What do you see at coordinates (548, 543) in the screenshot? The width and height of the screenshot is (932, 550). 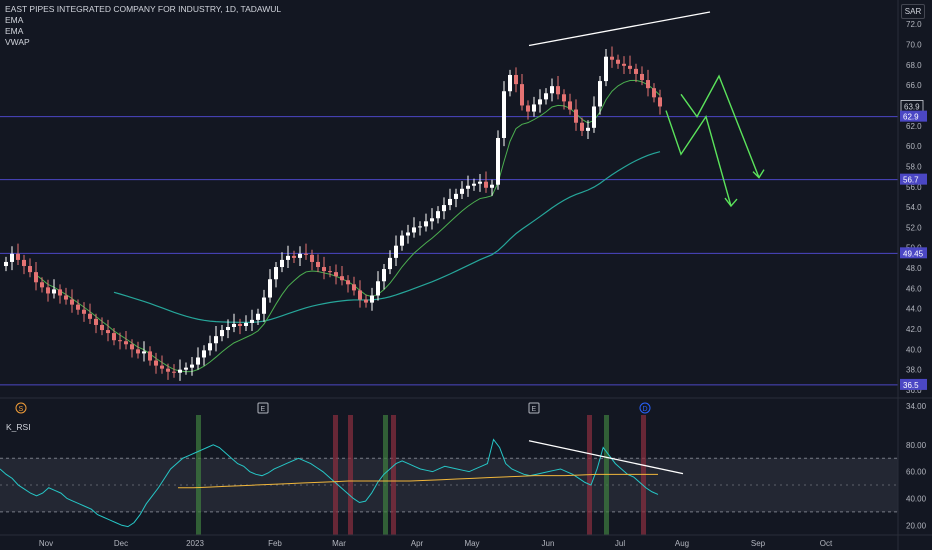 I see `time-tick-label: Jun` at bounding box center [548, 543].